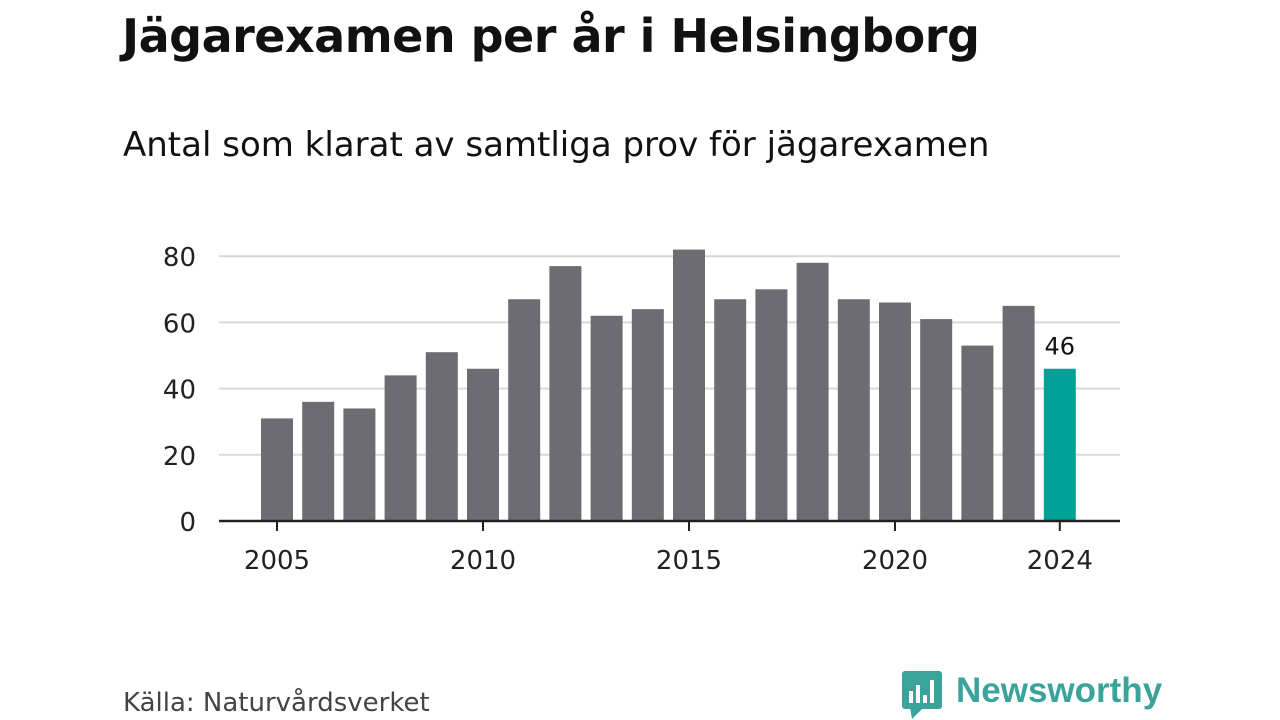  I want to click on bar-2010, so click(483, 444).